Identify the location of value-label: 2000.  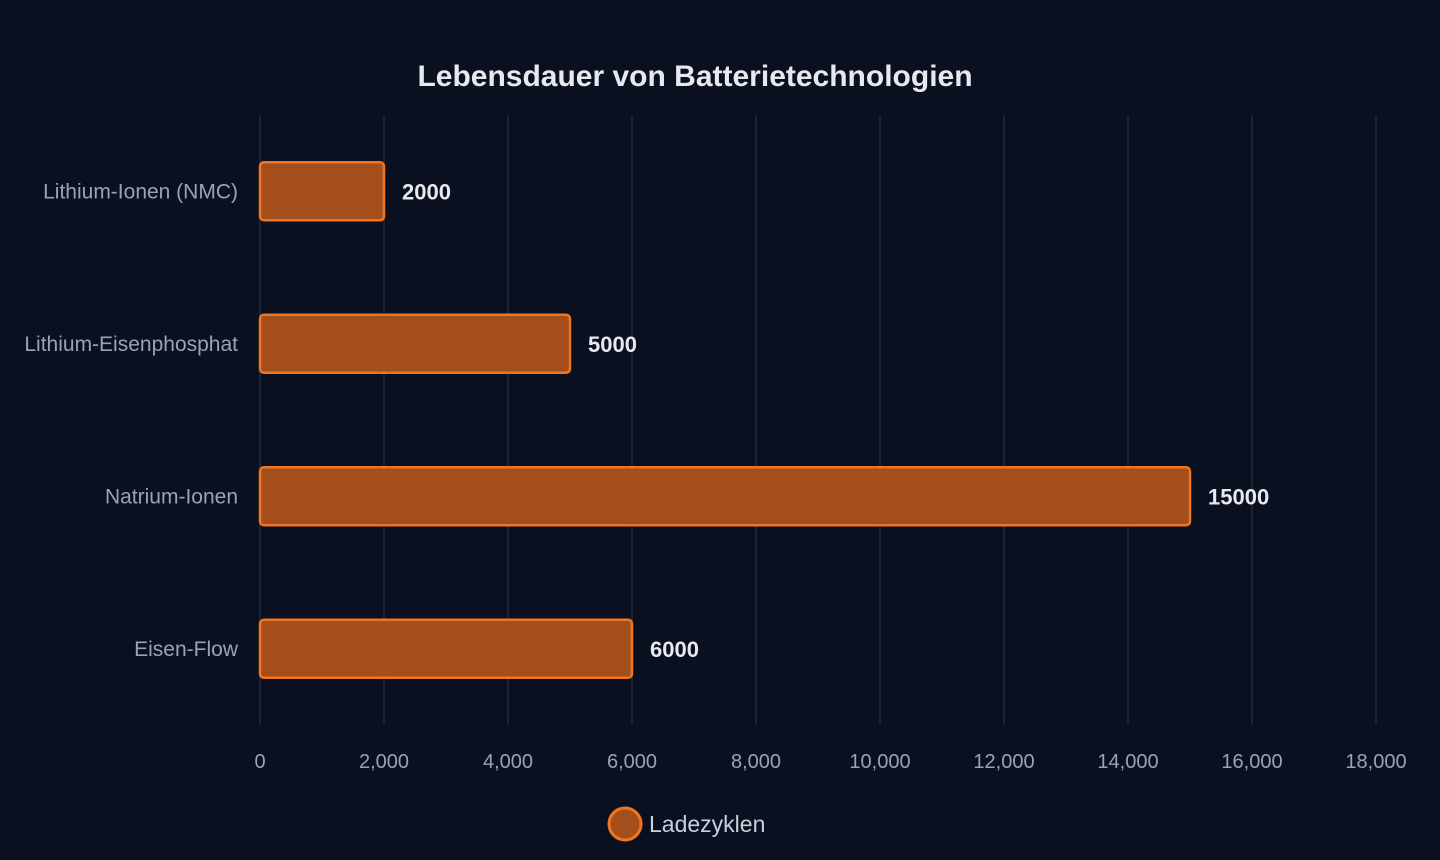
(426, 191).